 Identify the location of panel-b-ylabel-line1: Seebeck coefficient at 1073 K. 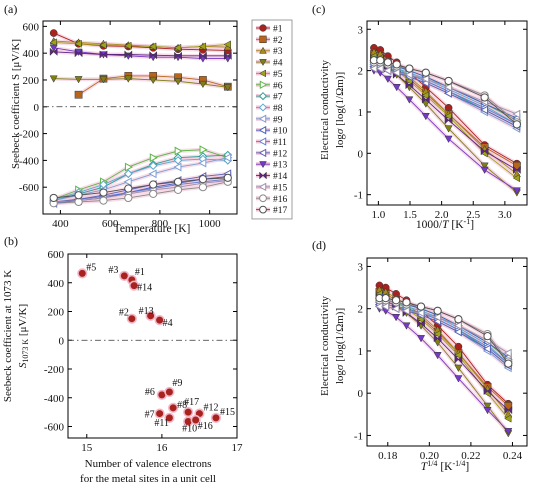
(8, 336).